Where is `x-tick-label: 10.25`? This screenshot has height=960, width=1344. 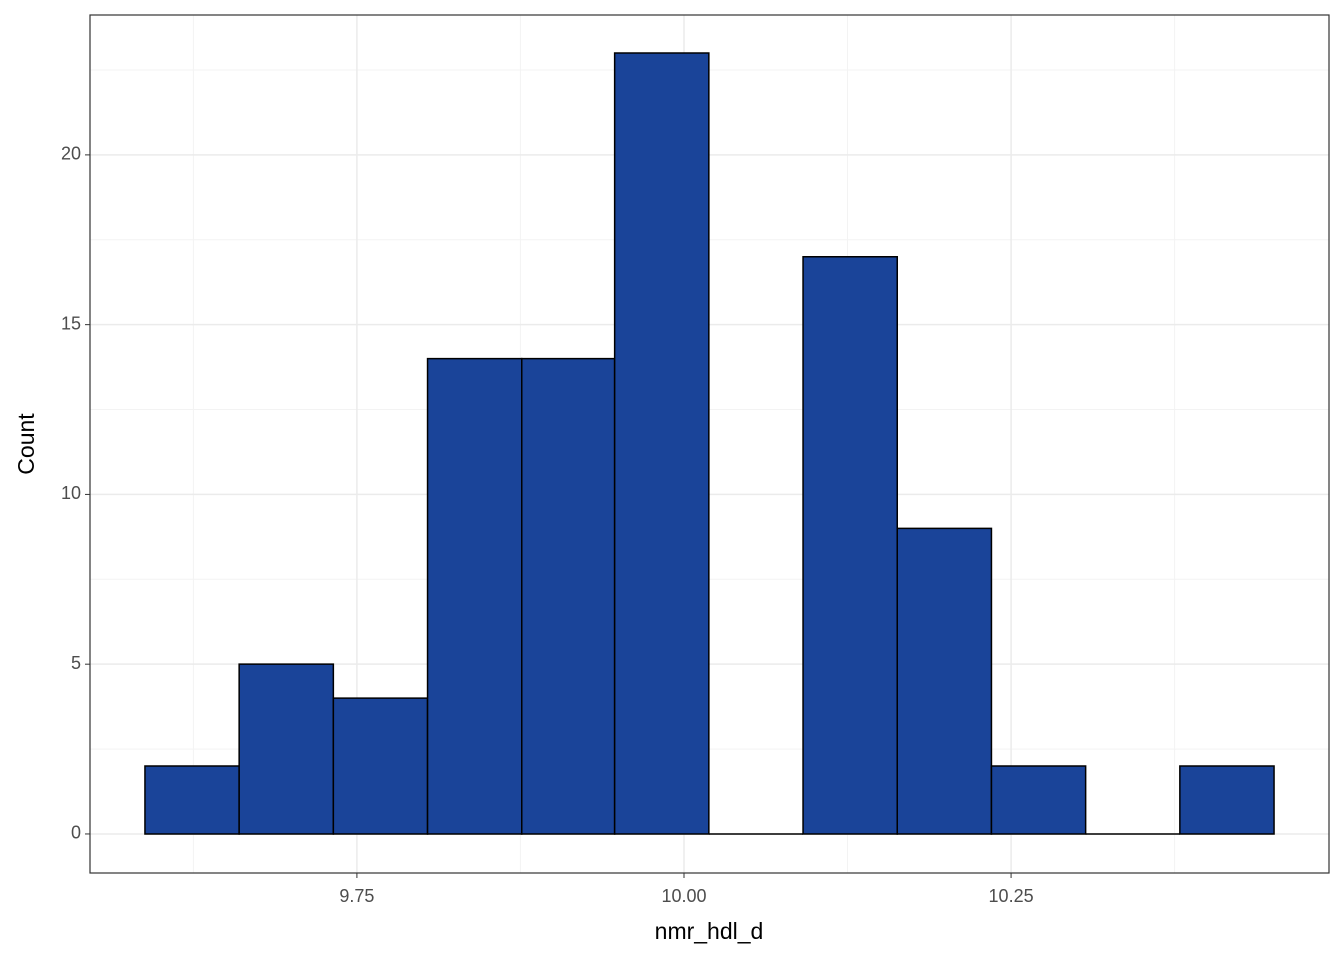
x-tick-label: 10.25 is located at coordinates (1011, 896).